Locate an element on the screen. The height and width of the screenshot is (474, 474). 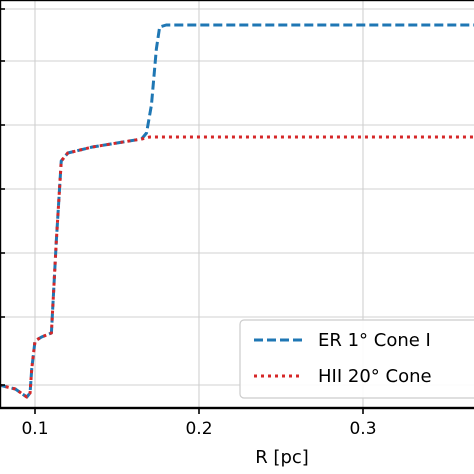
legend-label-hii: HII 20° Cone is located at coordinates (375, 376).